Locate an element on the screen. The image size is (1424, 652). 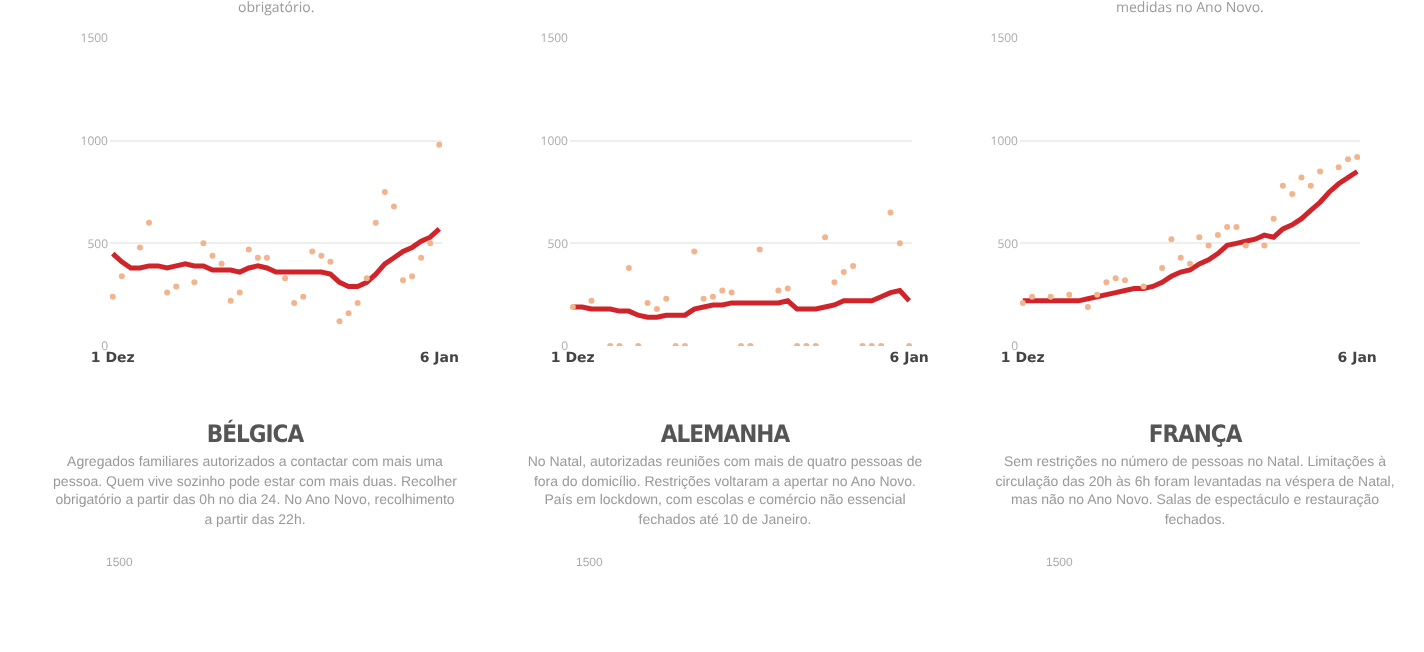
text: FRANÇA is located at coordinates (1195, 434).